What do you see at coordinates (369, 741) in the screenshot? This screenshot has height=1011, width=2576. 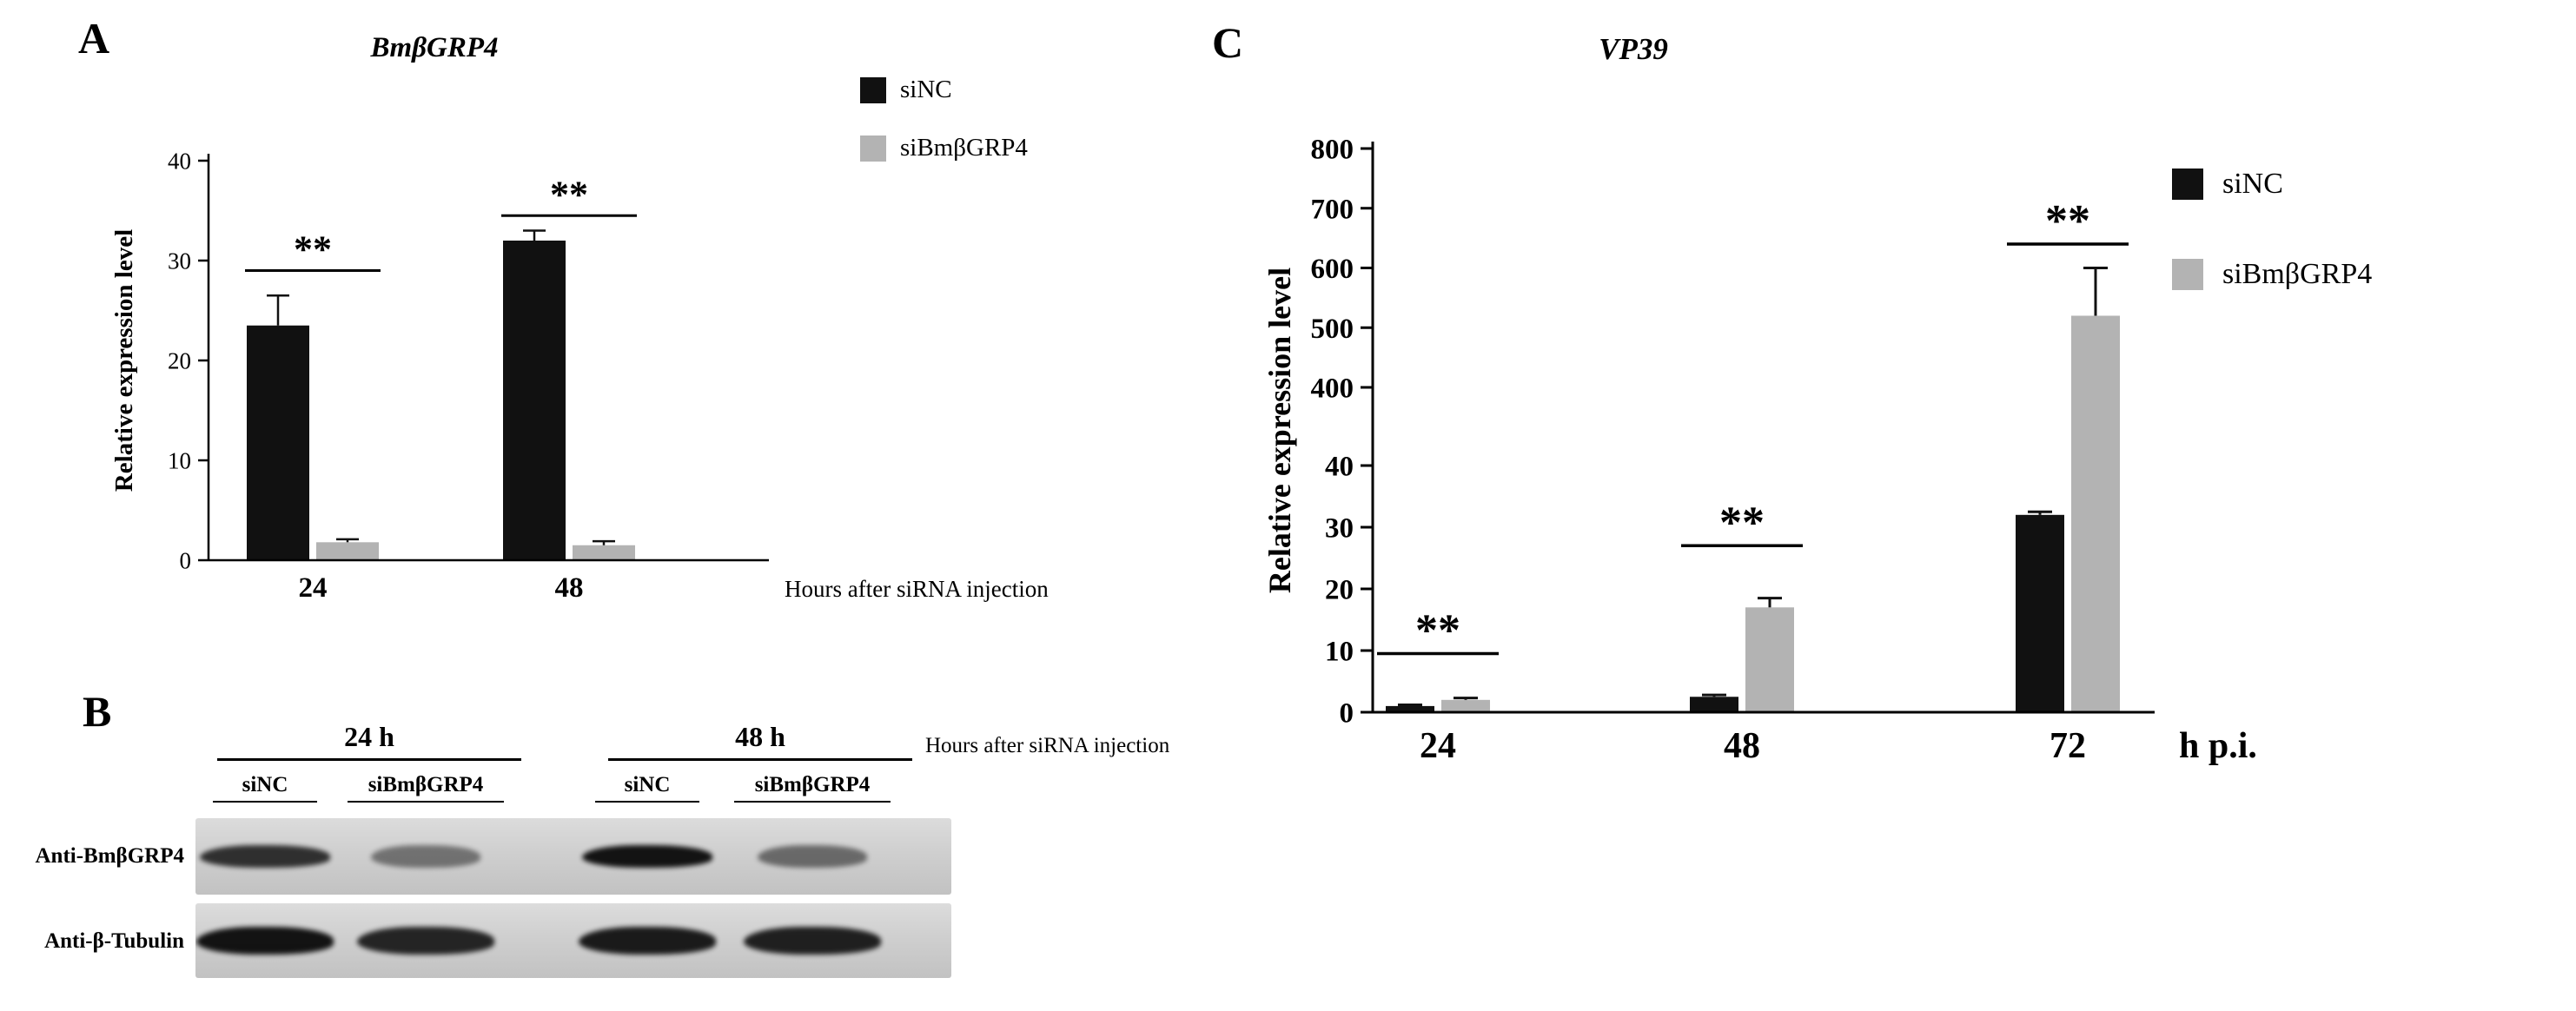 I see `blot-group-header-24h: 24 h` at bounding box center [369, 741].